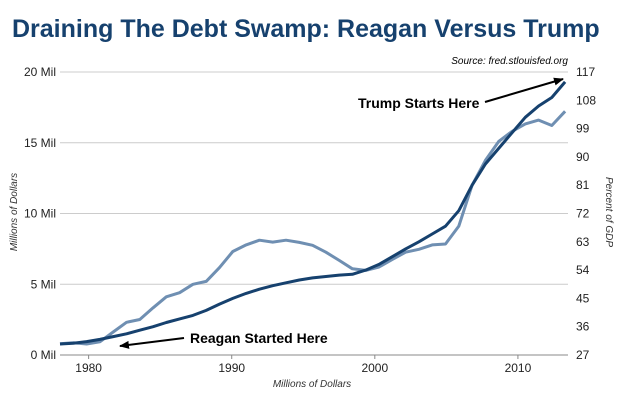 The width and height of the screenshot is (625, 405). I want to click on right-axis-ticks: 27 36 45 54 63 72 81 90 99 108 117, so click(586, 213).